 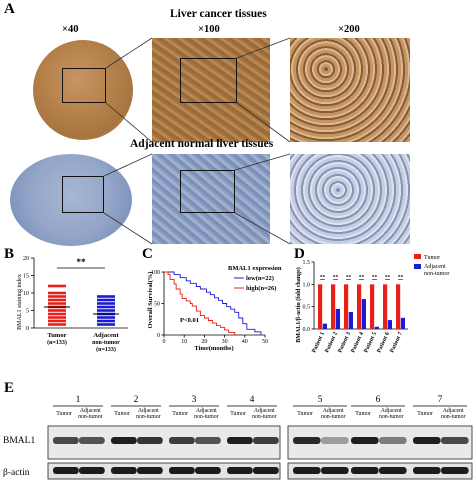 What do you see at coordinates (155, 273) in the screenshot?
I see `chart-c-ytick-label: 100` at bounding box center [155, 273].